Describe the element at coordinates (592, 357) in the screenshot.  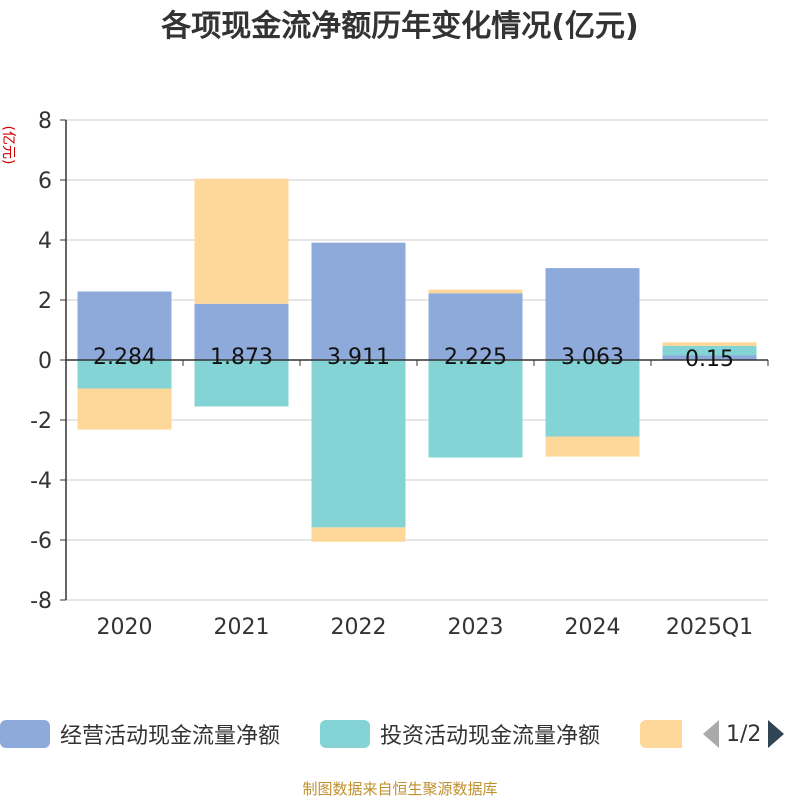
I see `data-label: 3.063` at that location.